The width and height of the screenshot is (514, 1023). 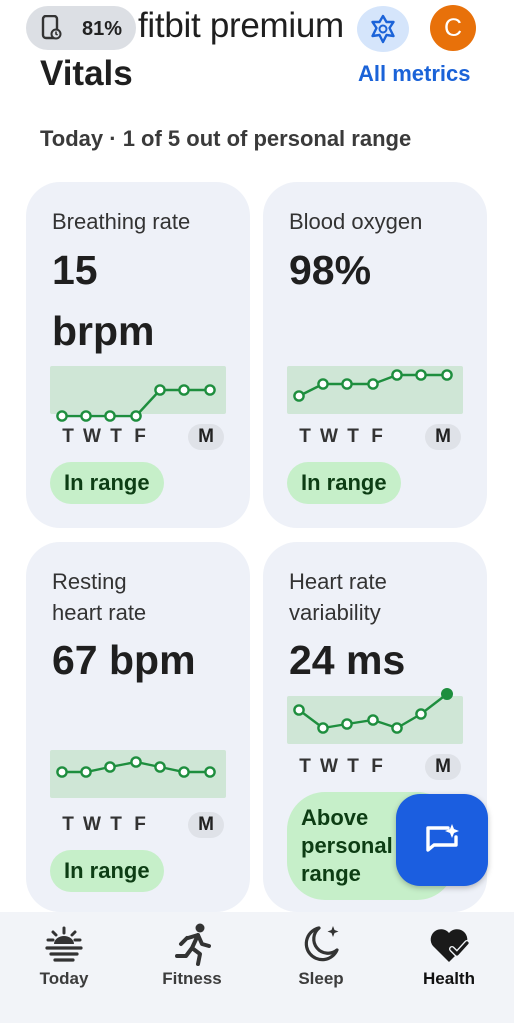 I want to click on vitals-summary: Today · 1 of 5 out of personal range, so click(x=226, y=138).